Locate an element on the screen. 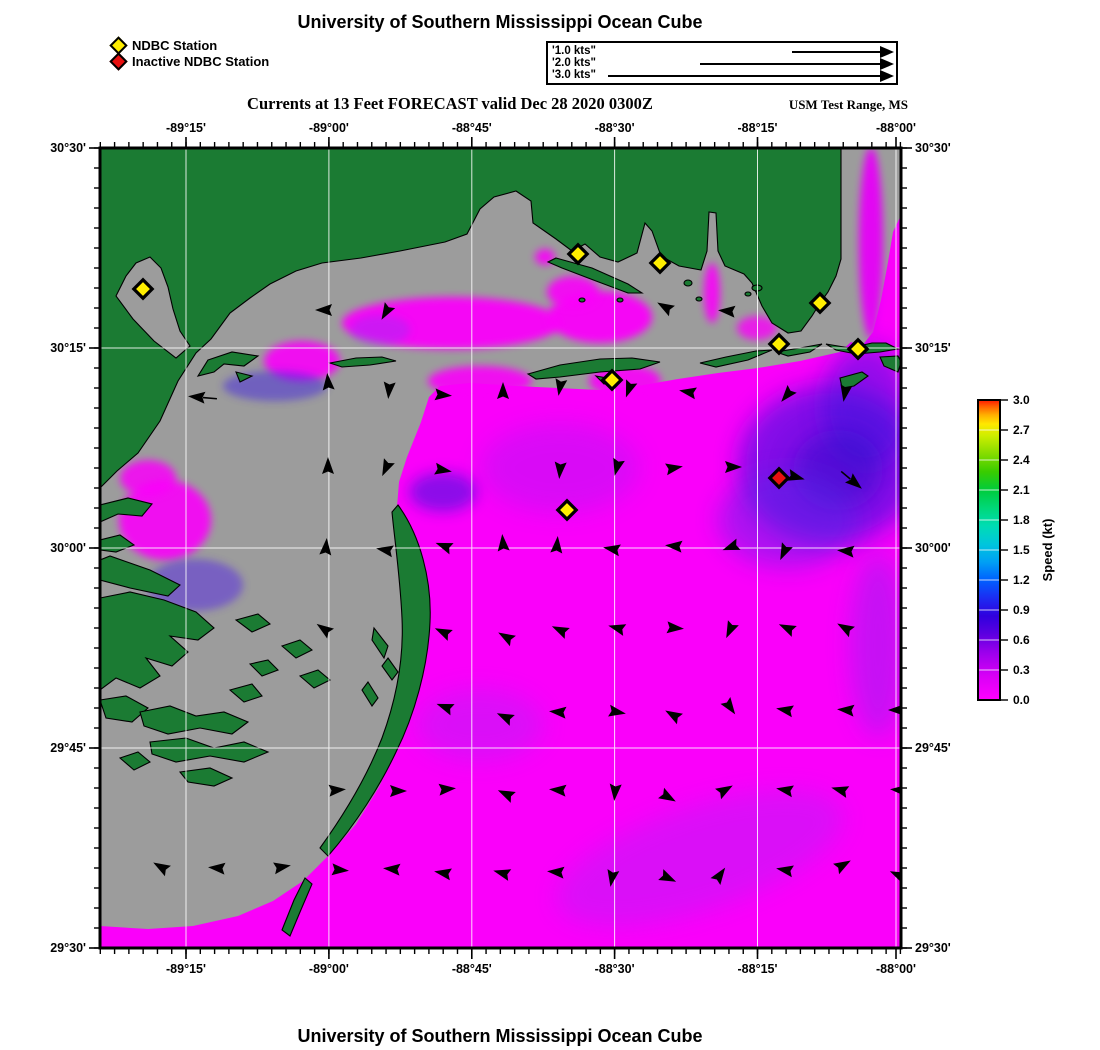 The height and width of the screenshot is (1050, 1100). svg-text: 30°00' is located at coordinates (933, 548).